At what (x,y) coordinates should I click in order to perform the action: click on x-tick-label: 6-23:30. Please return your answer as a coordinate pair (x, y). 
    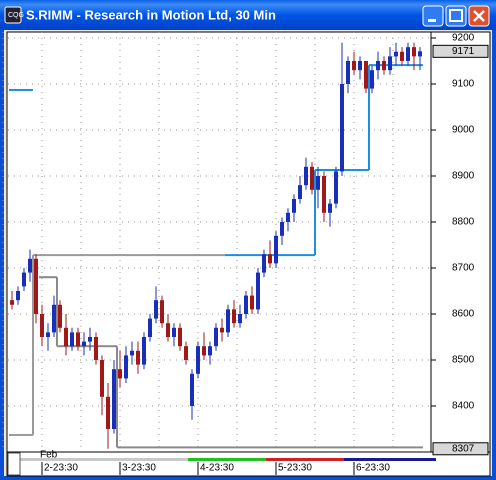
    Looking at the image, I should click on (373, 468).